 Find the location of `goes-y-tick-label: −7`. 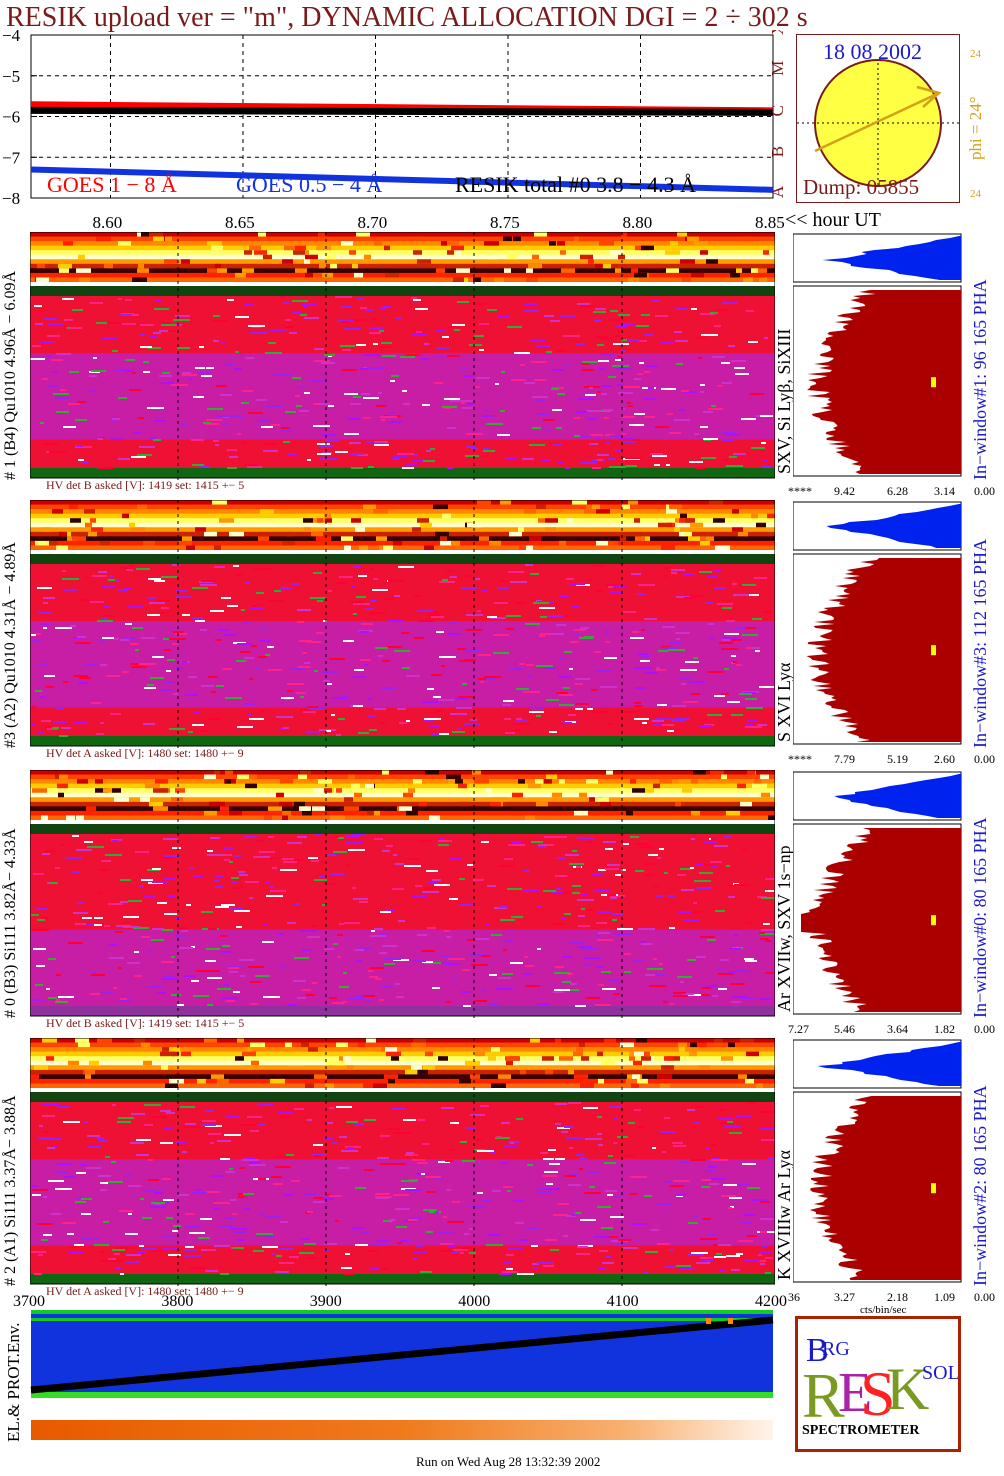

goes-y-tick-label: −7 is located at coordinates (11, 157).